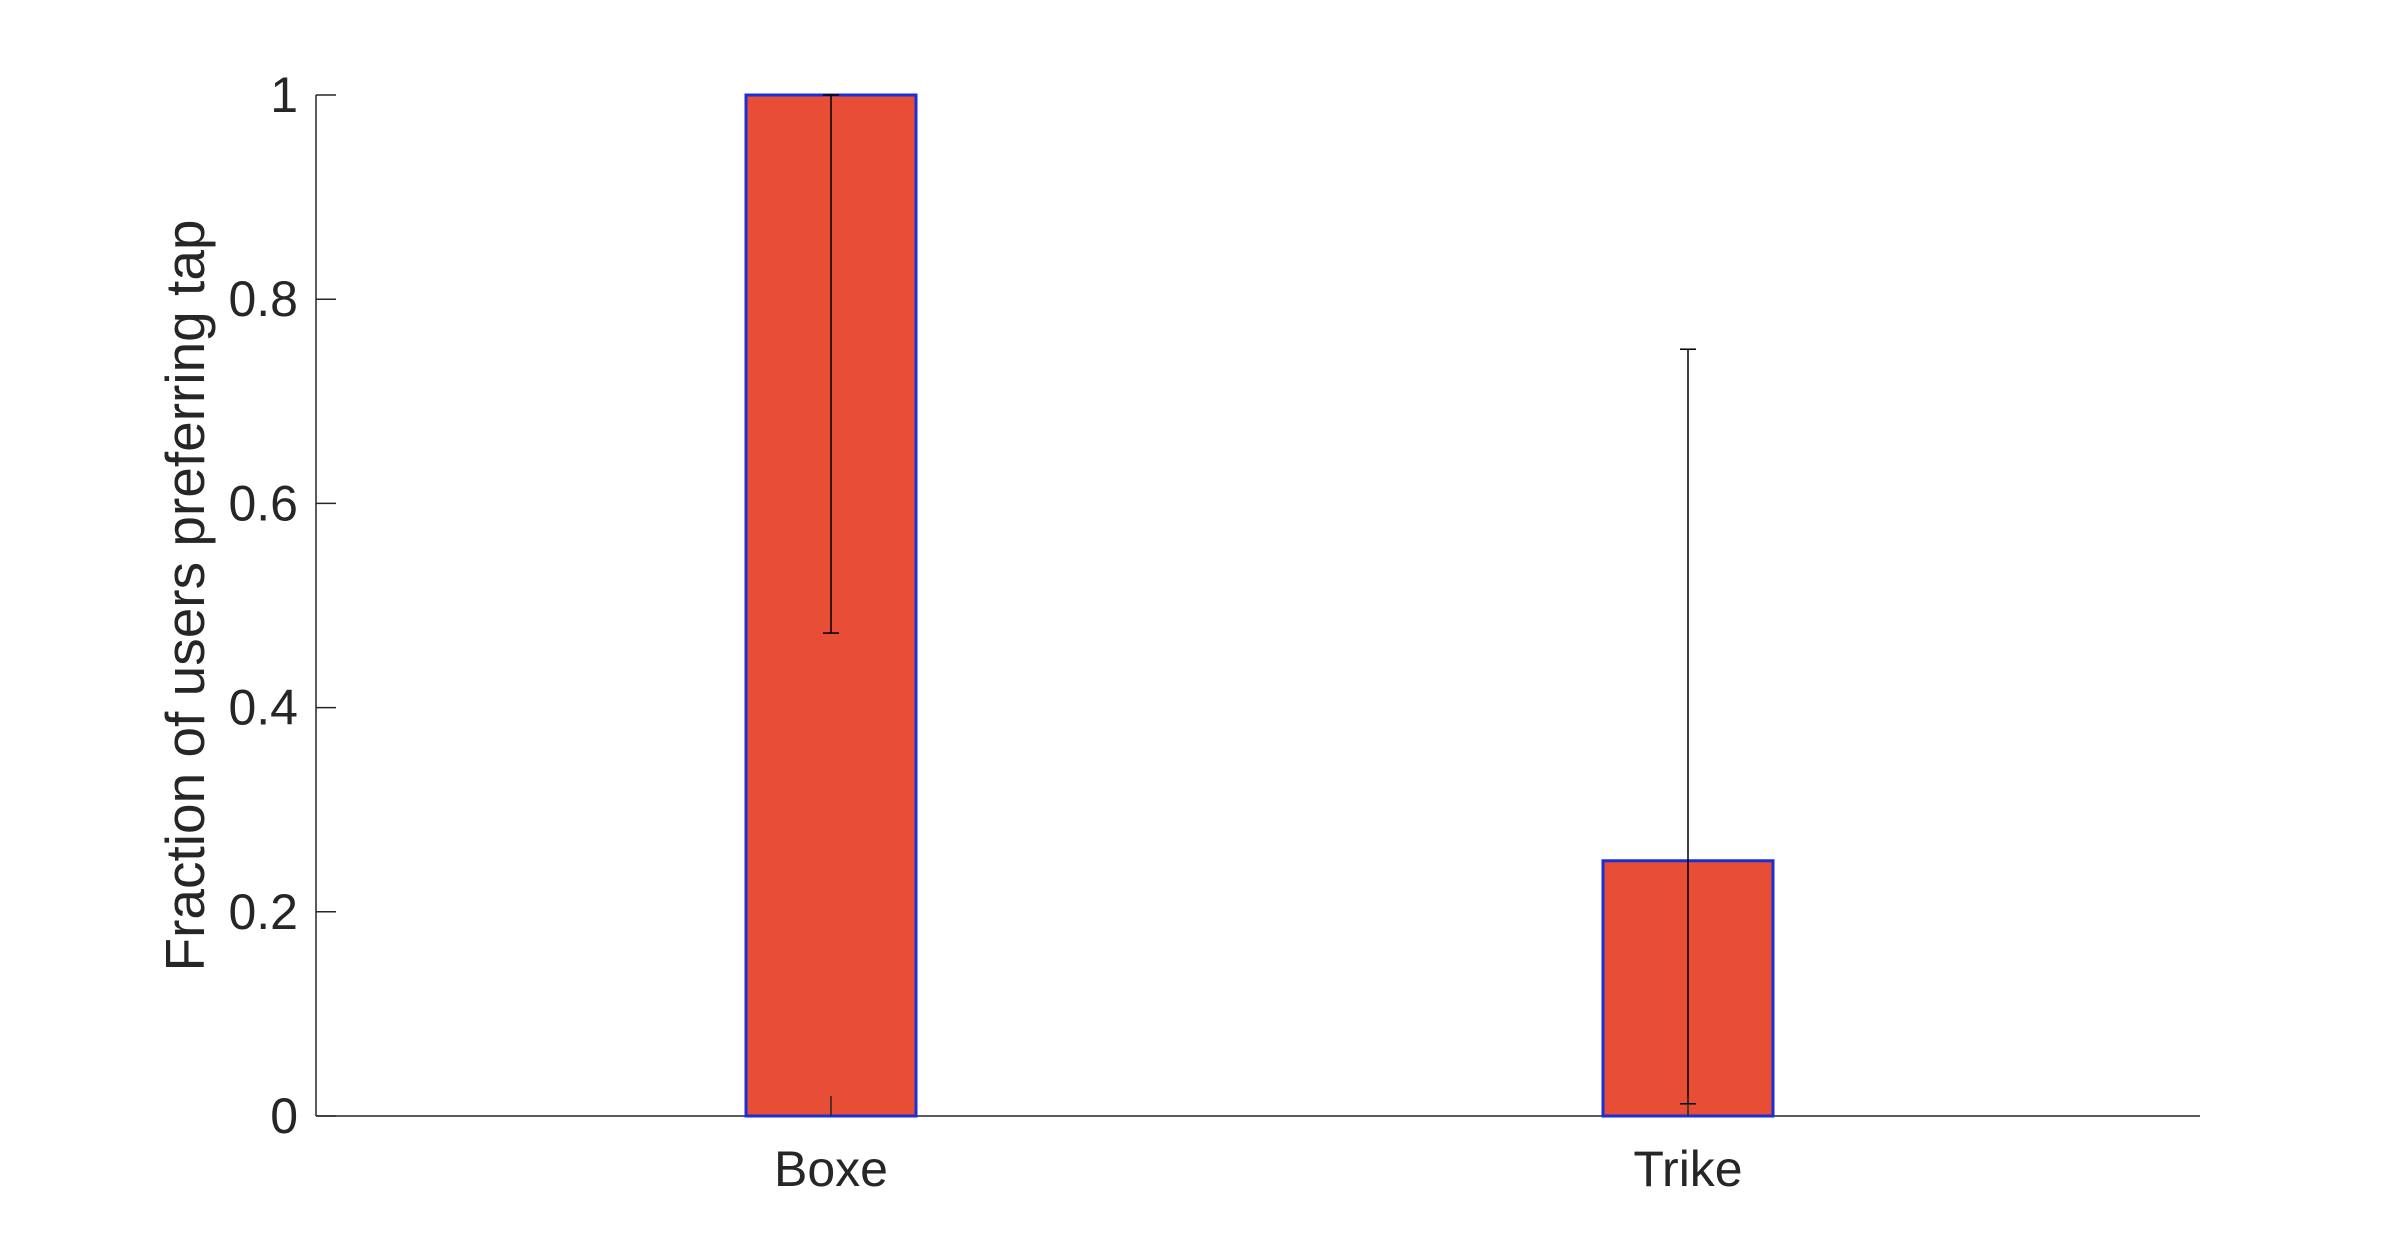  Describe the element at coordinates (185, 595) in the screenshot. I see `y-axis-label: Fraction of users preferring tap` at that location.